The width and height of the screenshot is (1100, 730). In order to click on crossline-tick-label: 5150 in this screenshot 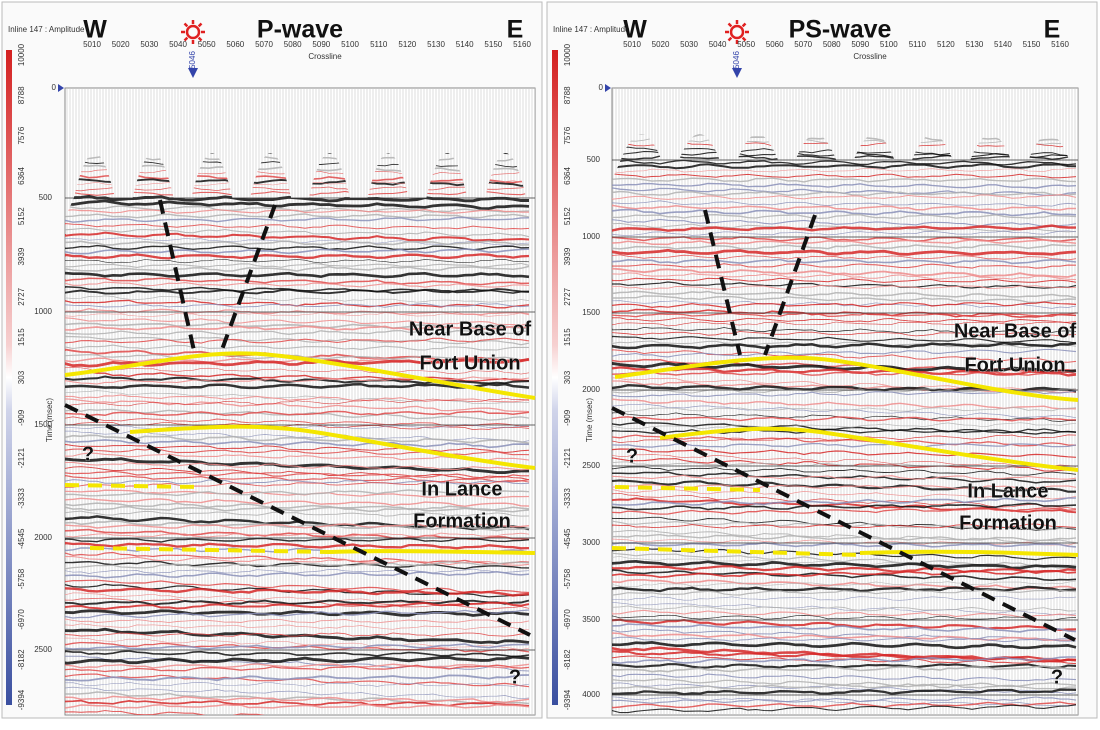, I will do `click(1032, 44)`.